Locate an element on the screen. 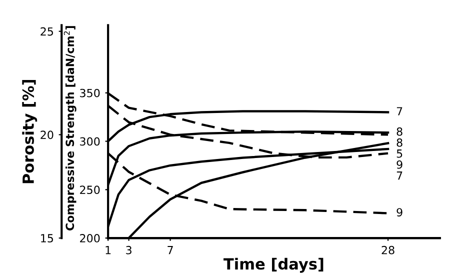  x-tick-label: 7 is located at coordinates (170, 250).